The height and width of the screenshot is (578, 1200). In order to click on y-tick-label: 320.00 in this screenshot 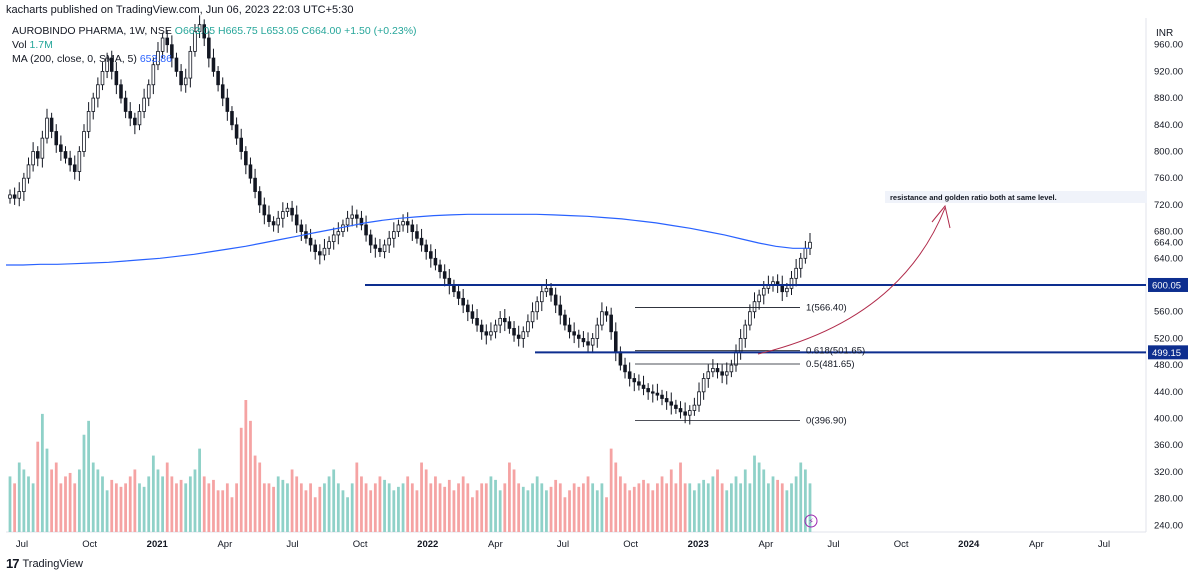, I will do `click(1168, 472)`.